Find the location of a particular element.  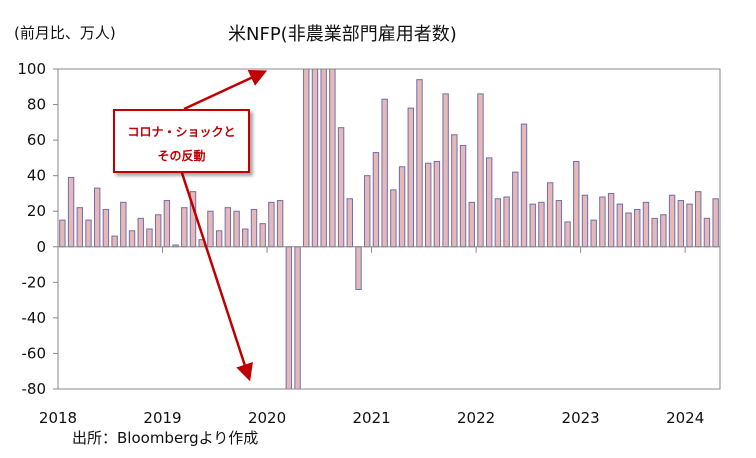

chart-title: 米NFP(非農業部門雇用者数) is located at coordinates (342, 34).